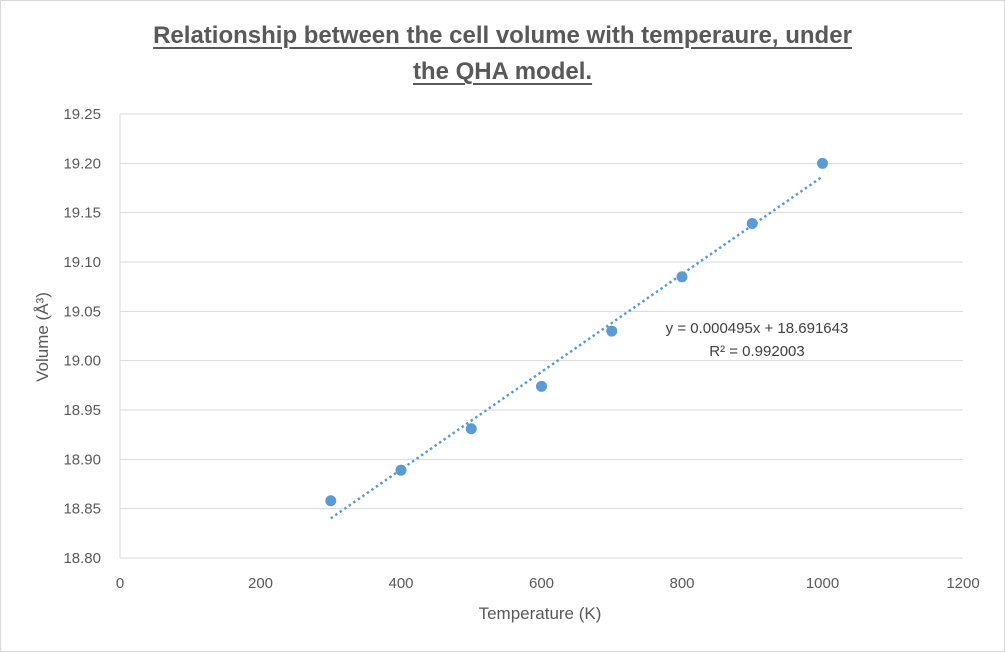 The image size is (1005, 652). What do you see at coordinates (822, 583) in the screenshot?
I see `x-tick-label: 1000` at bounding box center [822, 583].